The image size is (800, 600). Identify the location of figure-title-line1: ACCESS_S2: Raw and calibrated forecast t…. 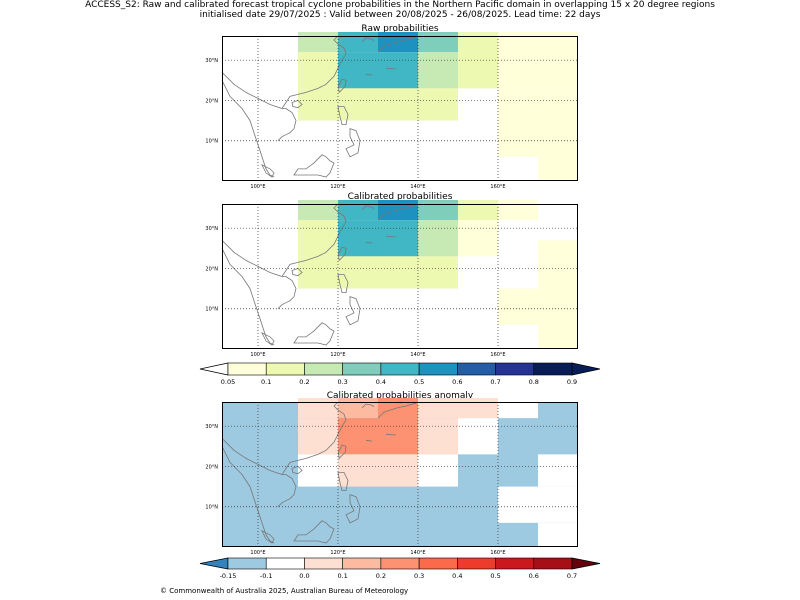
(400, 5).